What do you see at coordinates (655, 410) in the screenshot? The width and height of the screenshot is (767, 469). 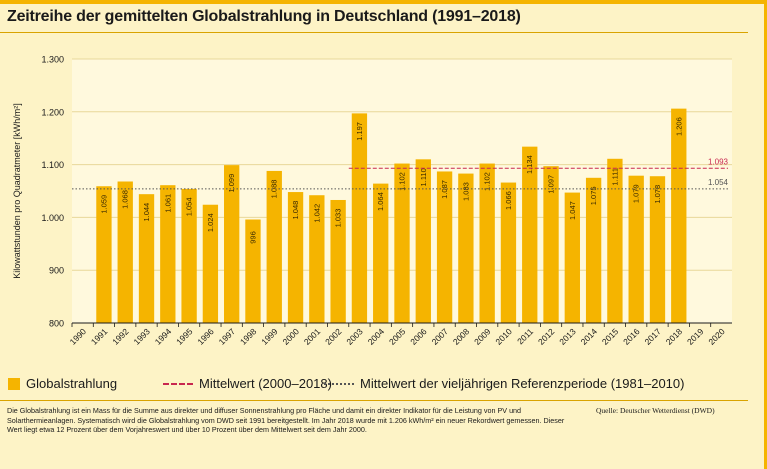 I see `source-credit: Quelle: Deutscher Wetterdienst (DWD)` at bounding box center [655, 410].